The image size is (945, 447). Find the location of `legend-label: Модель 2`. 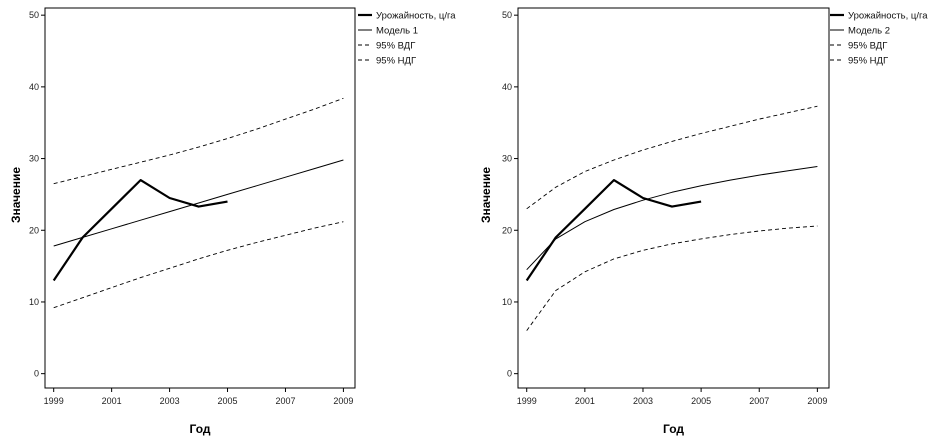

legend-label: Модель 2 is located at coordinates (869, 31).